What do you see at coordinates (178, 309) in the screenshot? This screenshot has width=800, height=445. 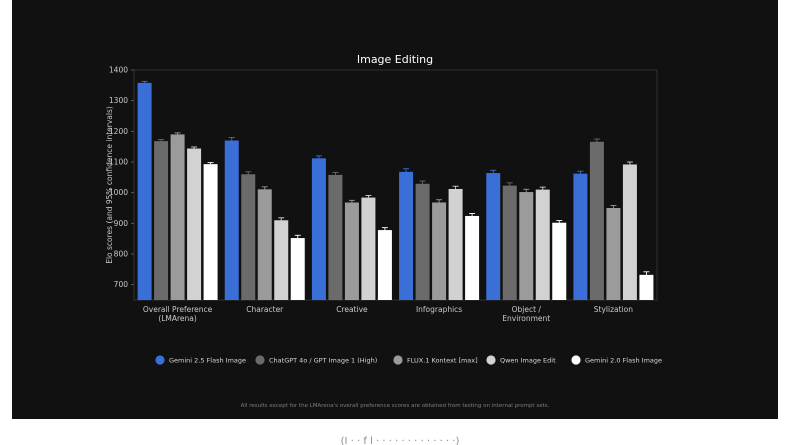 I see `category-label: Overall Preference` at bounding box center [178, 309].